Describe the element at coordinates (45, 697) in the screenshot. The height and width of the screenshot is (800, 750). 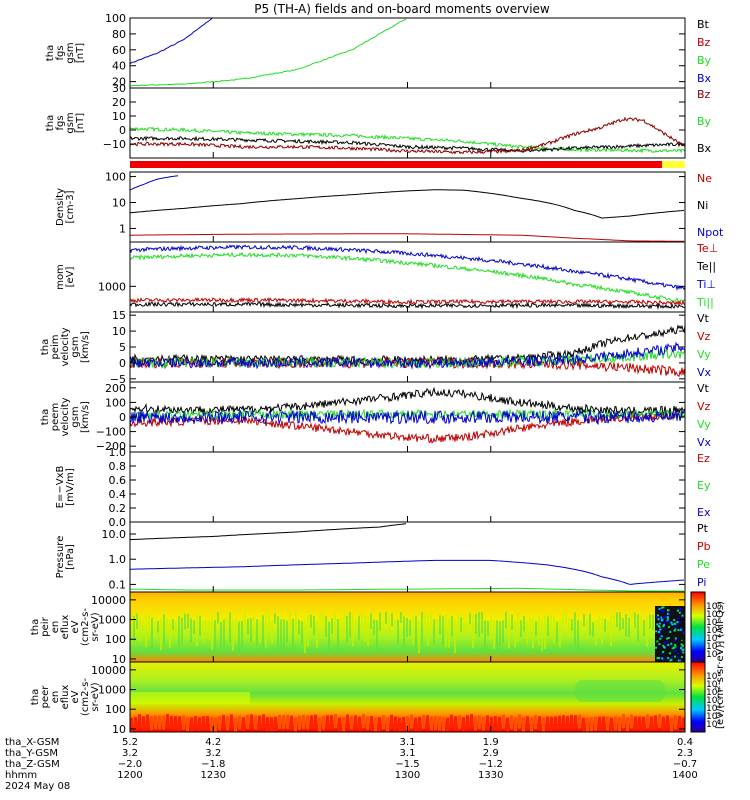
I see `y-axis-label-line: peer` at that location.